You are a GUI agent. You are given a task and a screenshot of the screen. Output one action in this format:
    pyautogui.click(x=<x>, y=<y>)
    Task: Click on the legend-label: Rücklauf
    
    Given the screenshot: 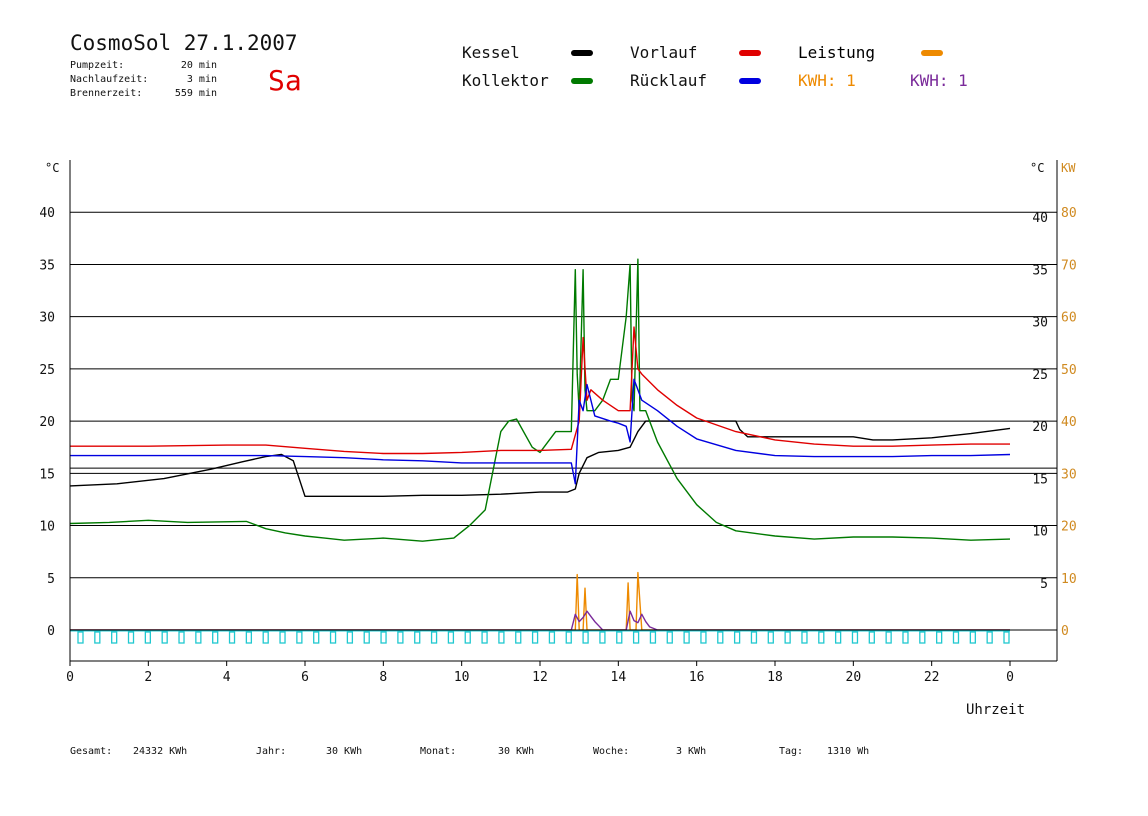 What is the action you would take?
    pyautogui.click(x=668, y=80)
    